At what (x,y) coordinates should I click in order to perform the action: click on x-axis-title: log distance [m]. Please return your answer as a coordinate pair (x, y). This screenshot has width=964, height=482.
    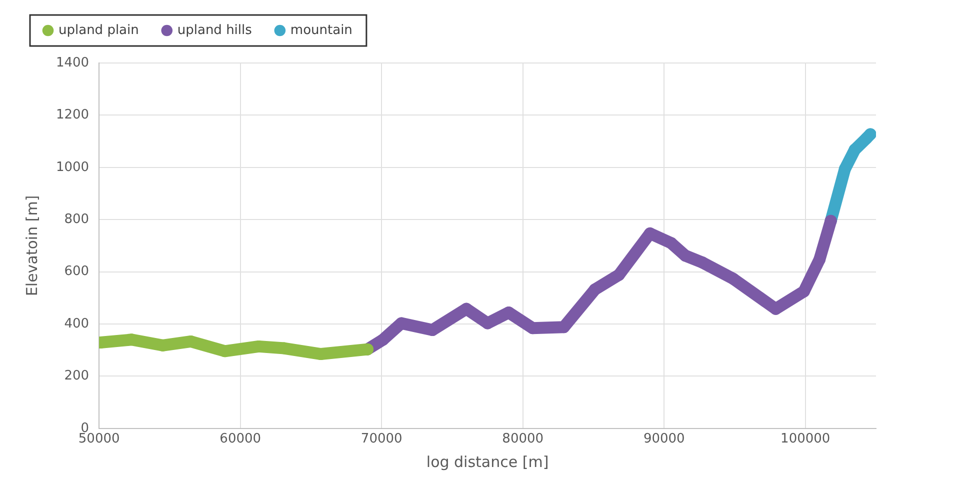
    Looking at the image, I should click on (487, 461).